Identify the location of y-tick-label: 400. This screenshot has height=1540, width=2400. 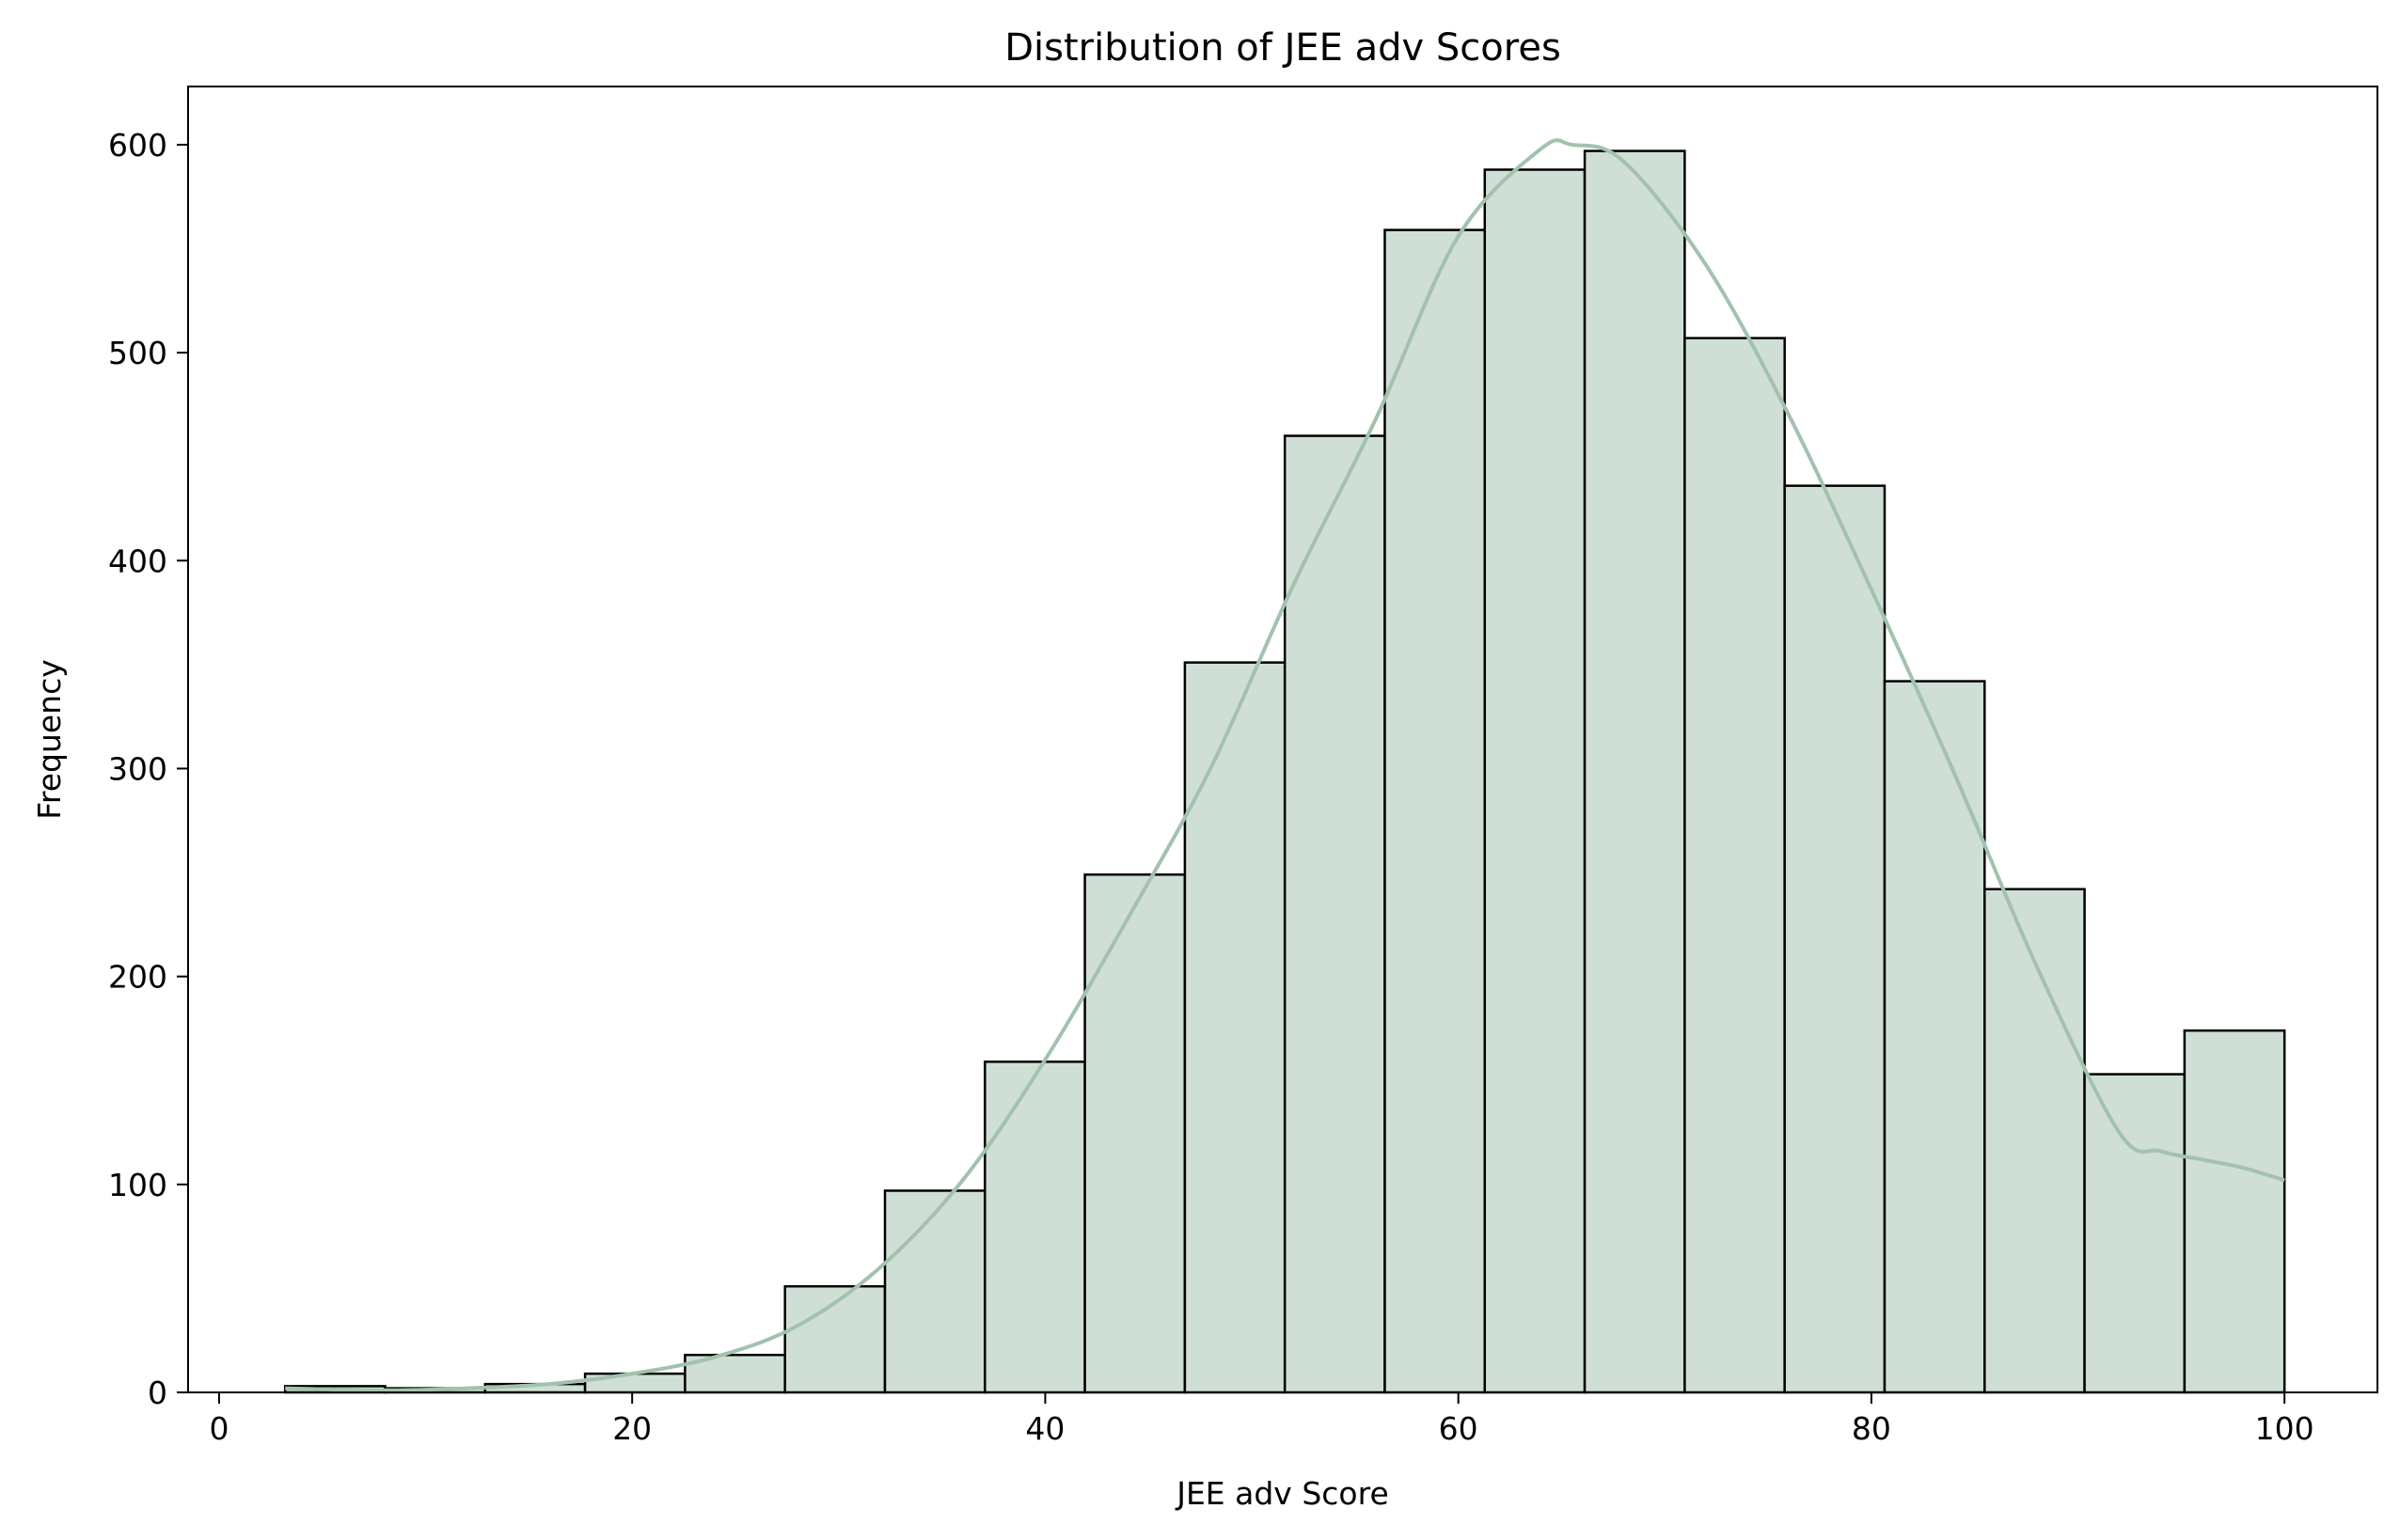
(137, 561).